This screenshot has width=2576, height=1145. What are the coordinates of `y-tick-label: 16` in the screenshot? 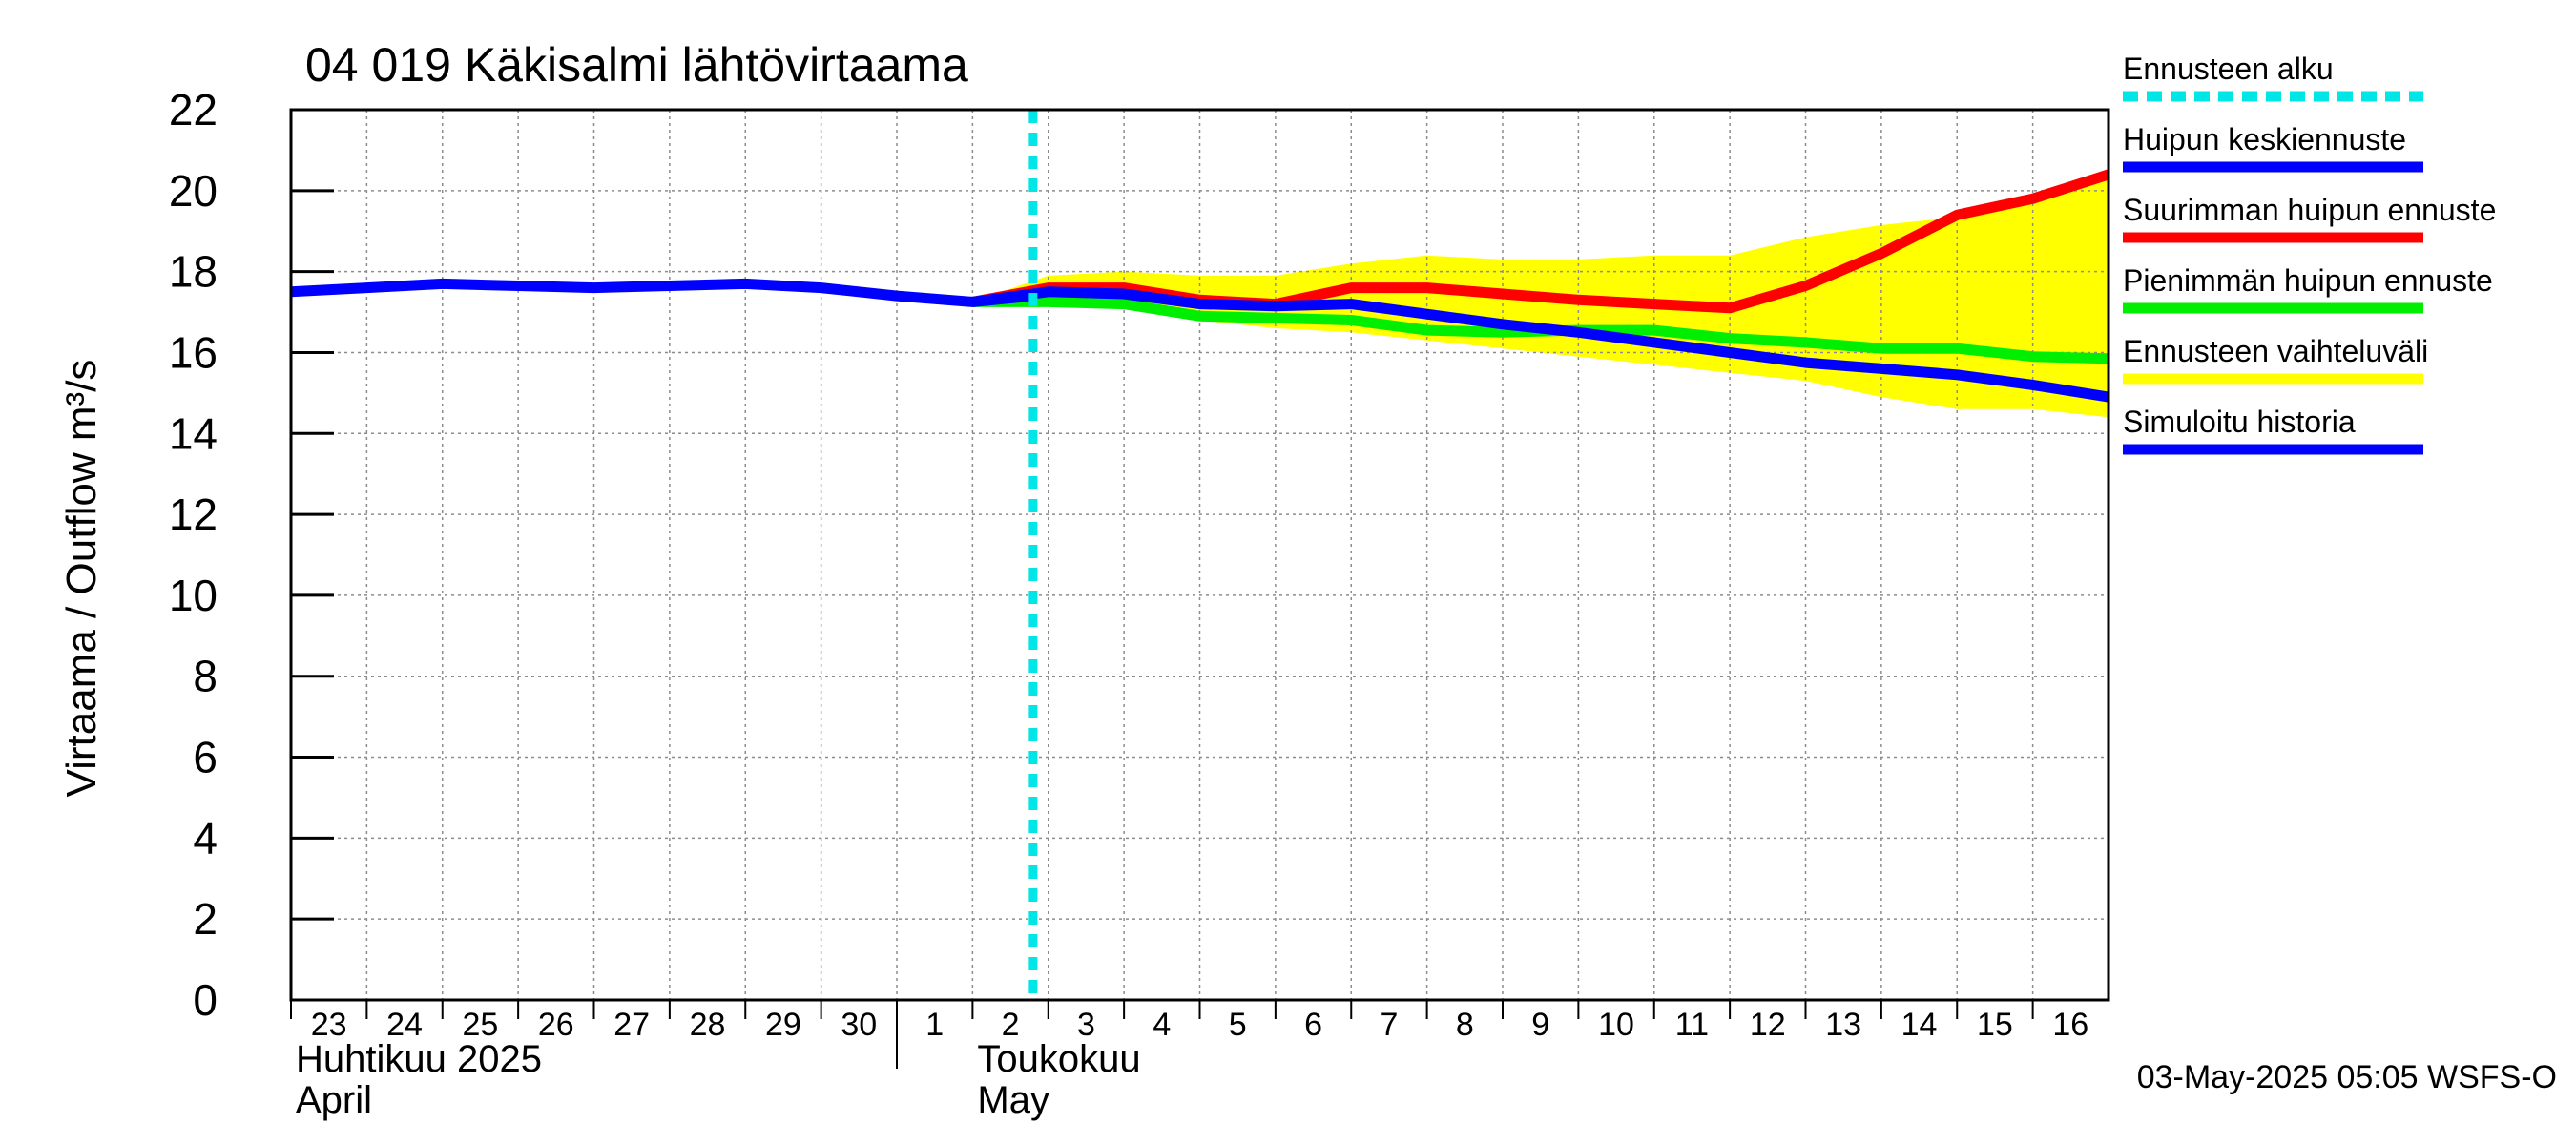 It's located at (193, 352).